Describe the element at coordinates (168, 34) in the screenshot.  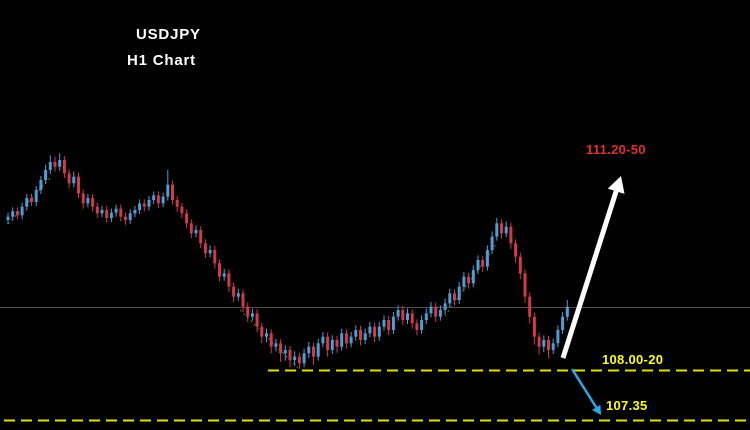
I see `symbol-label: USDJPY` at that location.